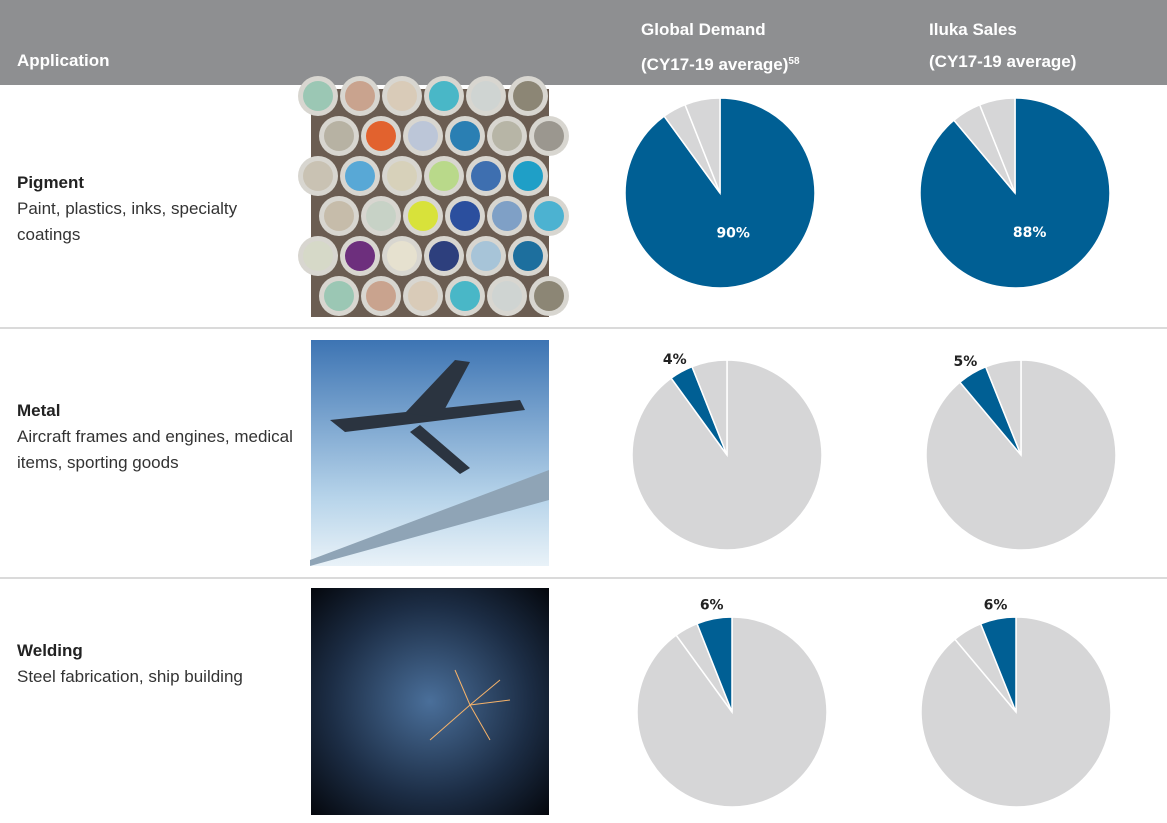  What do you see at coordinates (1003, 61) in the screenshot?
I see `header-subtitle: (CY17-19 average)` at bounding box center [1003, 61].